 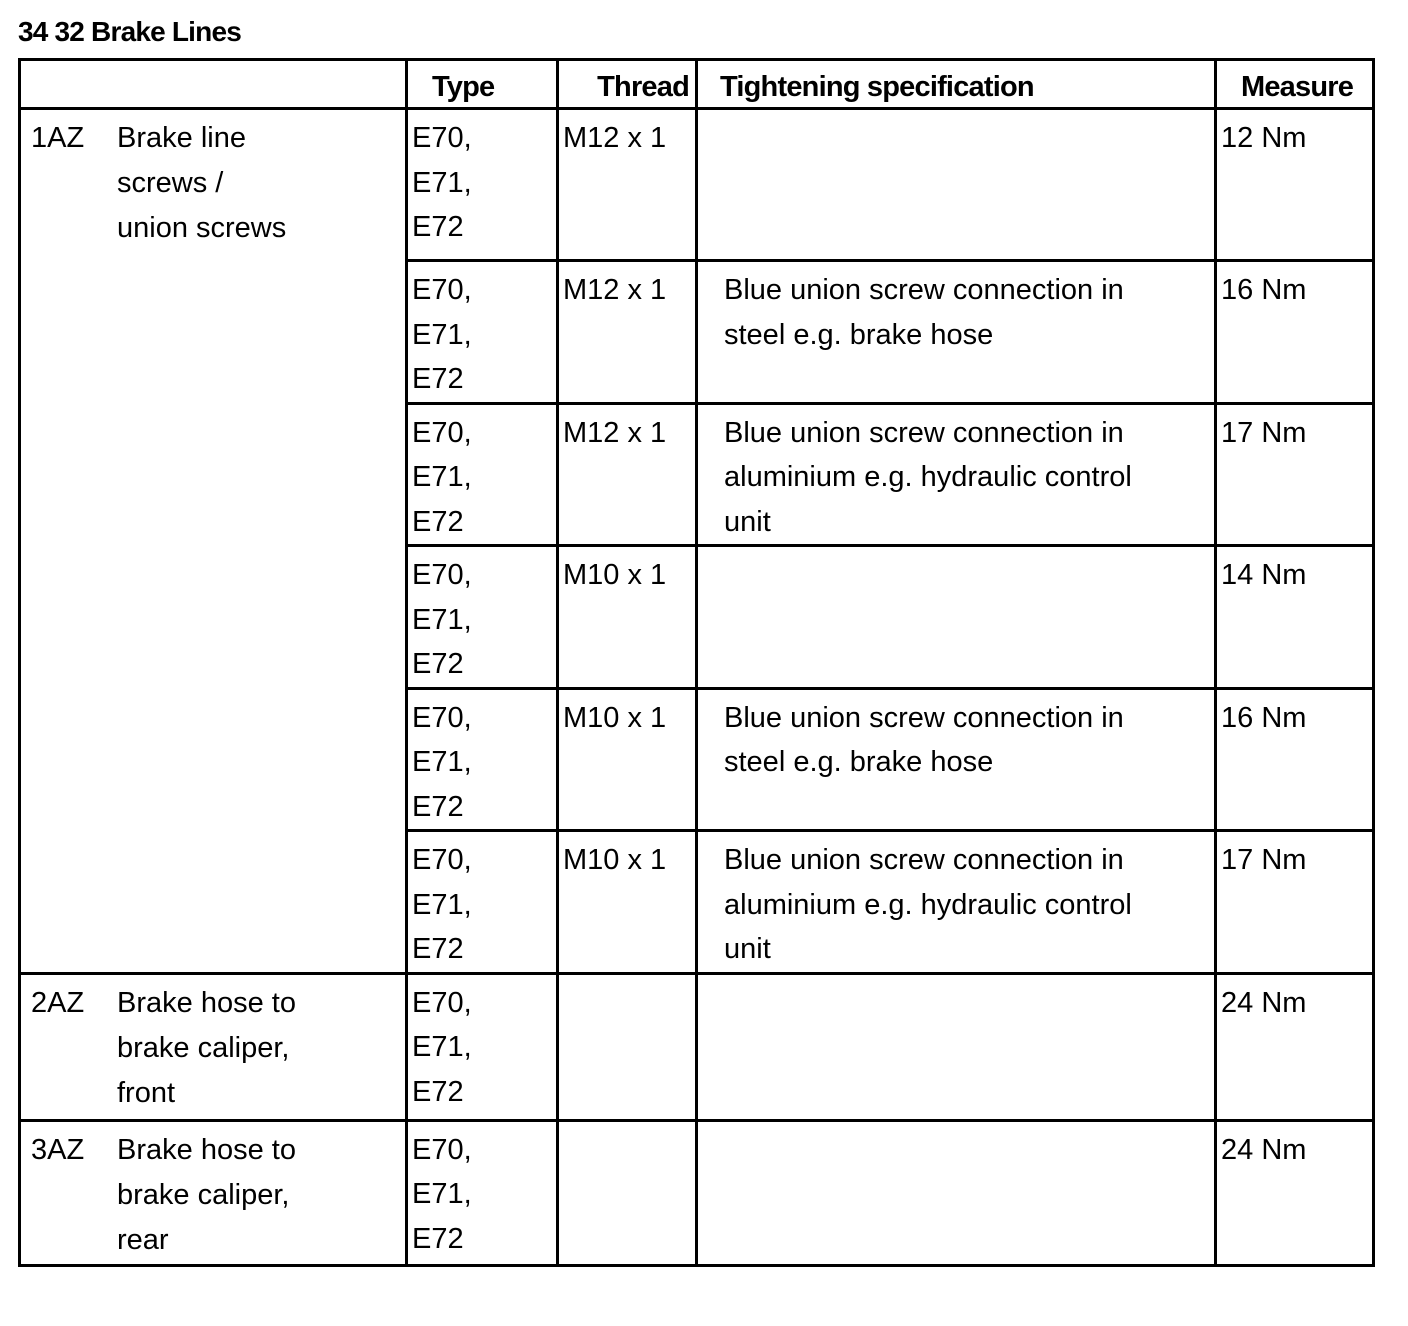 What do you see at coordinates (213, 84) in the screenshot?
I see `header-blank` at bounding box center [213, 84].